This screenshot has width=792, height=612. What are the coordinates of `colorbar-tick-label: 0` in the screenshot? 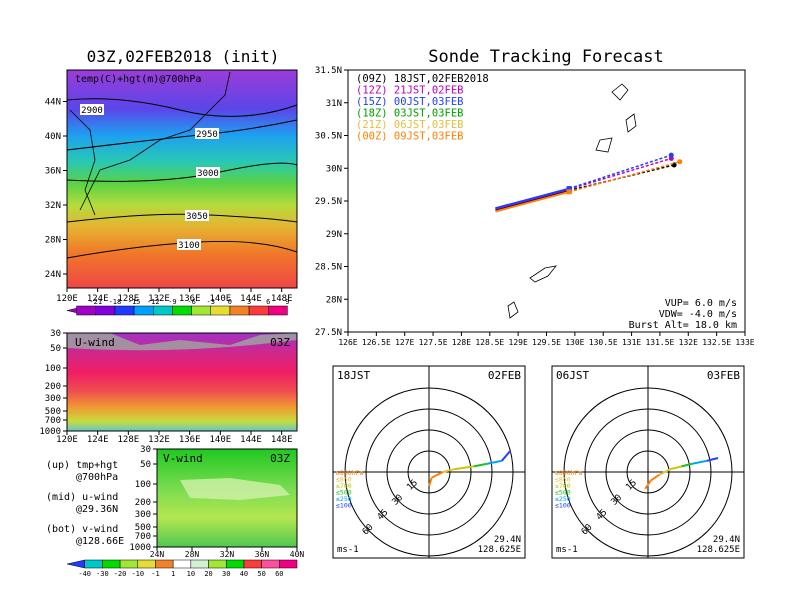 It's located at (230, 302).